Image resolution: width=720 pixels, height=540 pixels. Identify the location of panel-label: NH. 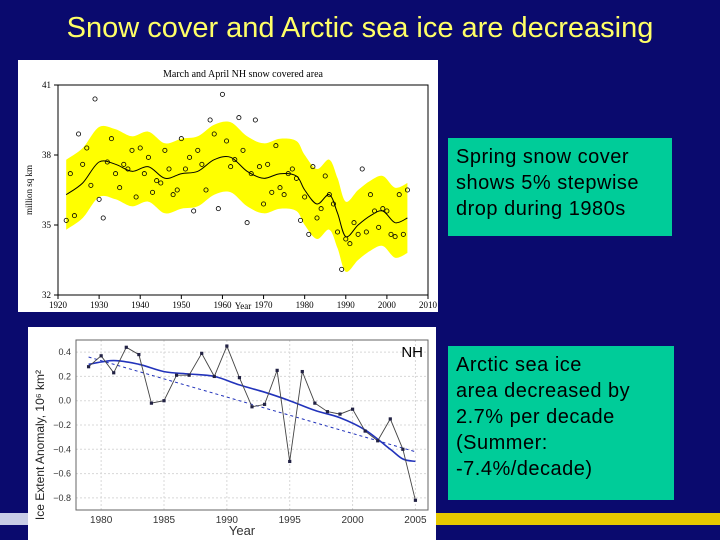
(412, 352).